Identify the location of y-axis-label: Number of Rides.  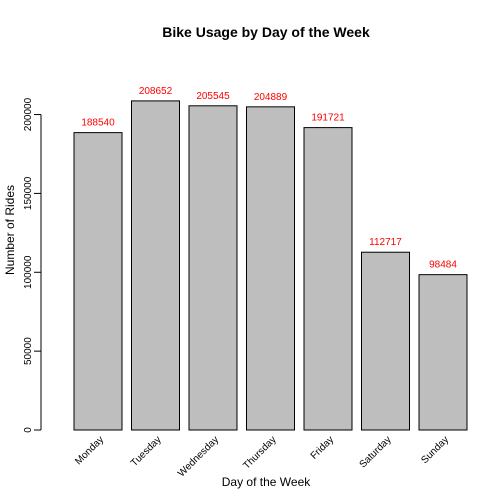
(10, 230).